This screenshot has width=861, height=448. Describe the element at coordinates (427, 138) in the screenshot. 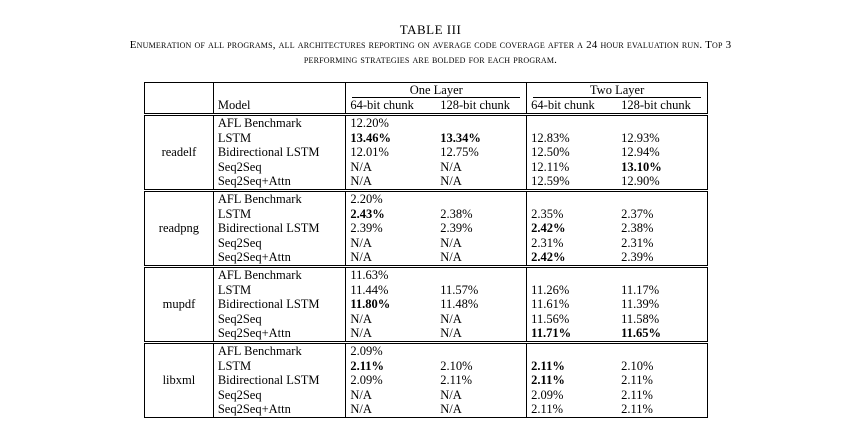

I see `table-row: LSTM 13.46% 13.34% 12.83% 12.93%` at that location.